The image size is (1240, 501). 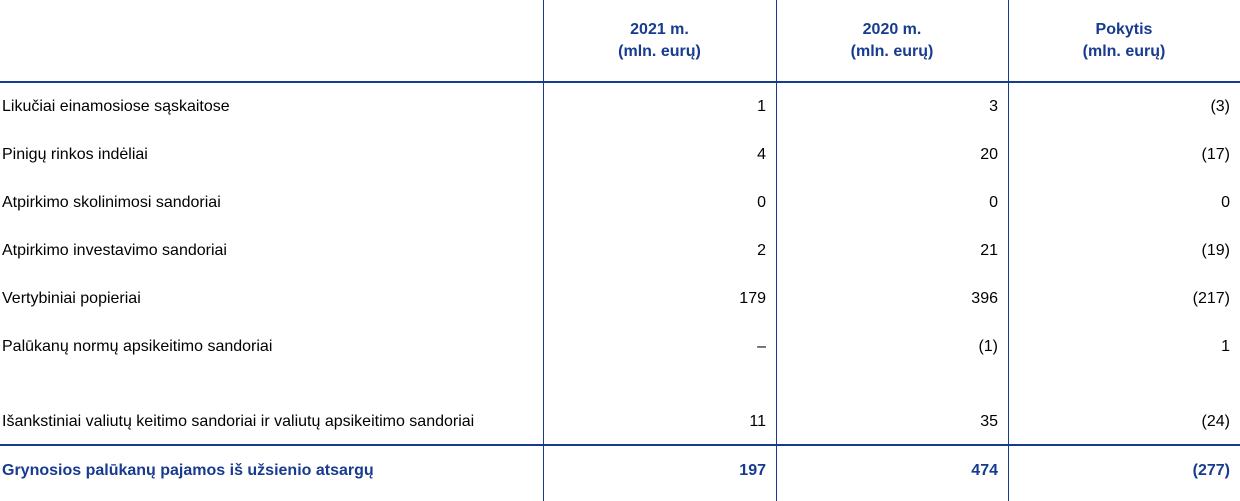 I want to click on row-value: 3, so click(x=993, y=106).